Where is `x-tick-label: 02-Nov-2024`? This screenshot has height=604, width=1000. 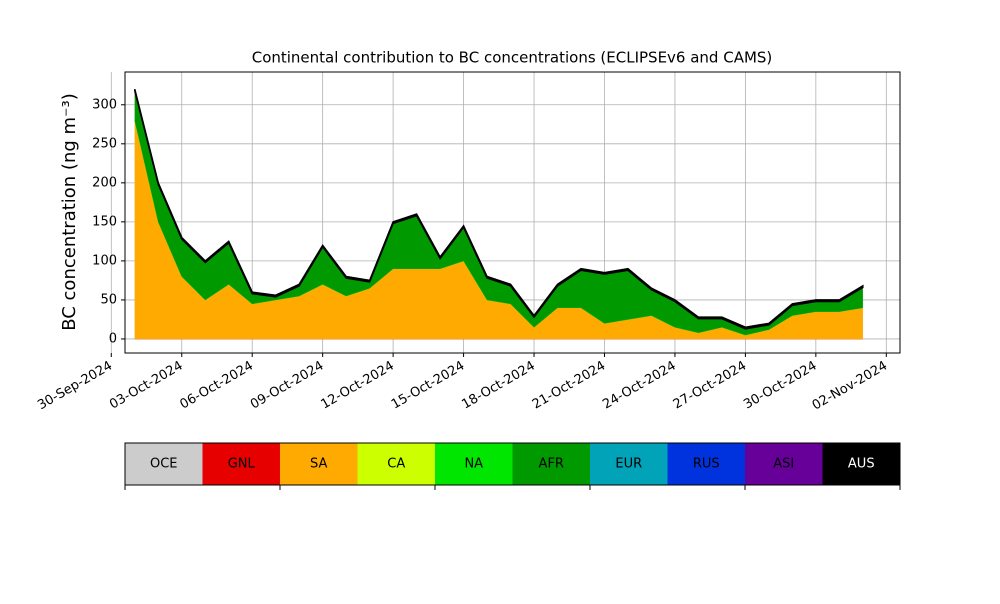
x-tick-label: 02-Nov-2024 is located at coordinates (850, 386).